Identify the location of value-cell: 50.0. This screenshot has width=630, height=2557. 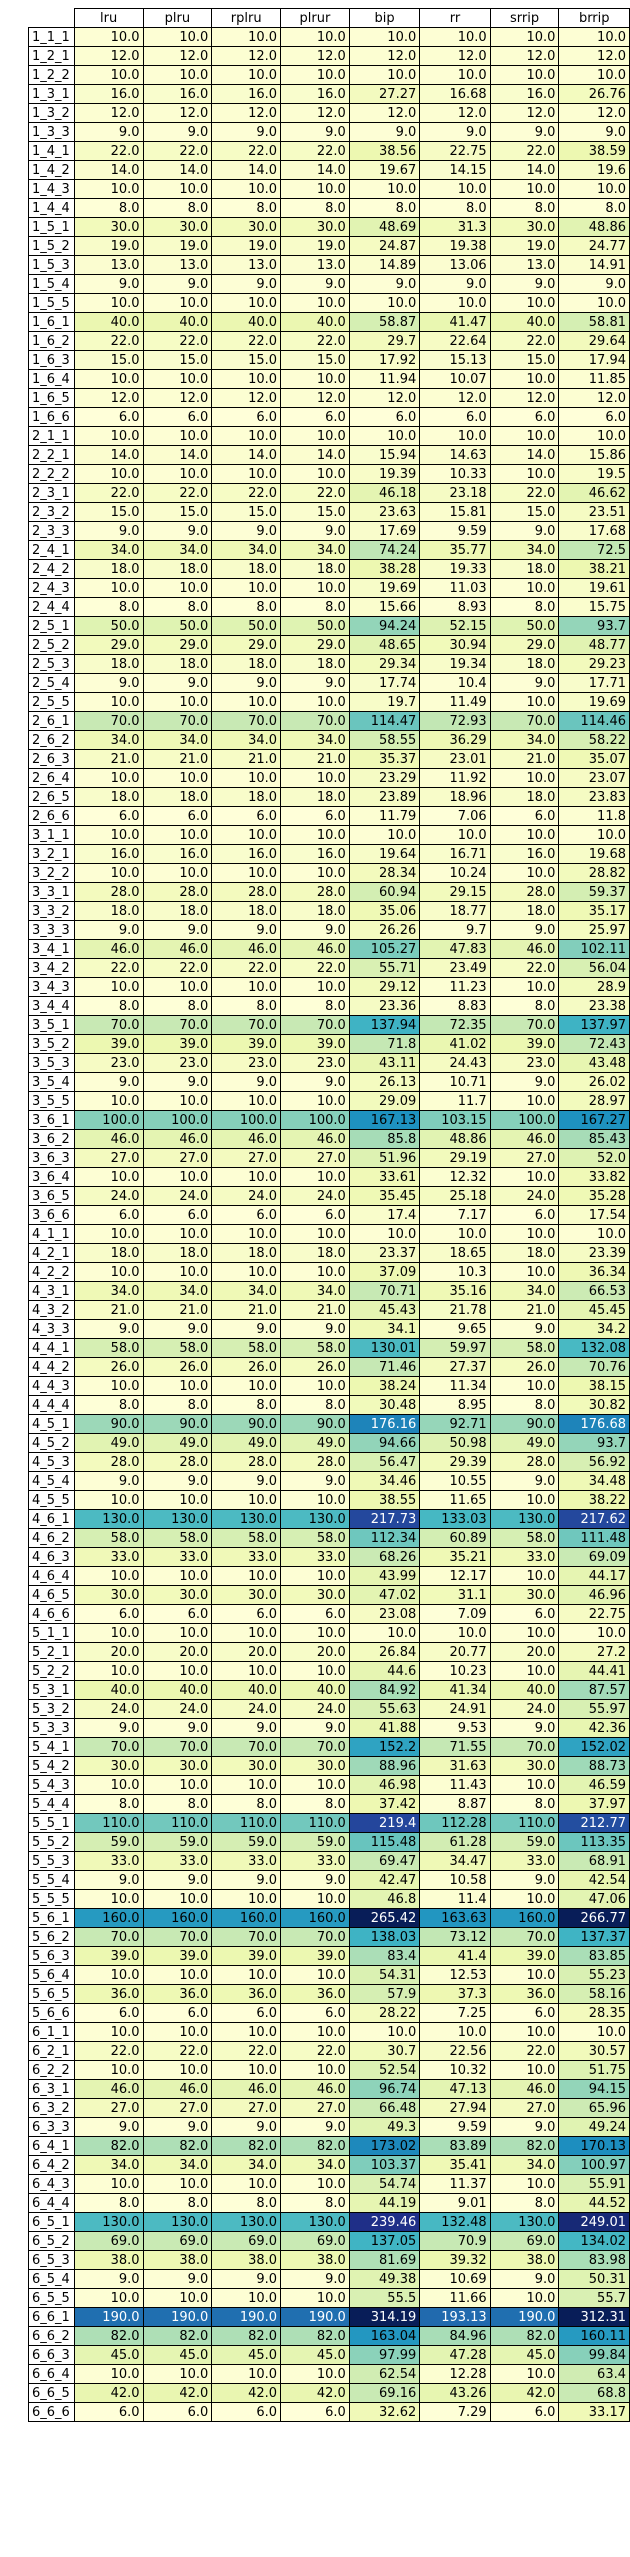
(524, 626).